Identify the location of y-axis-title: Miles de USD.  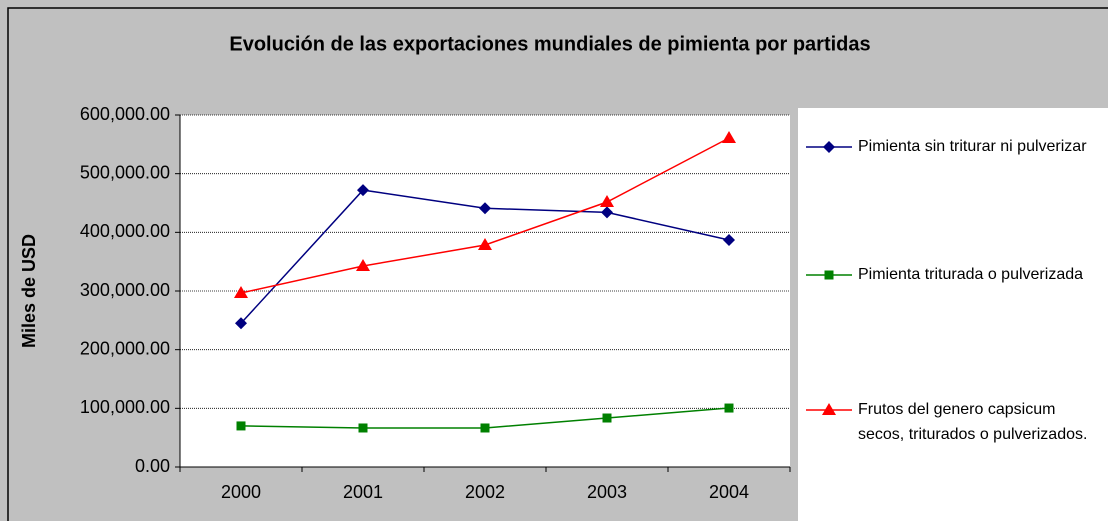
(29, 291).